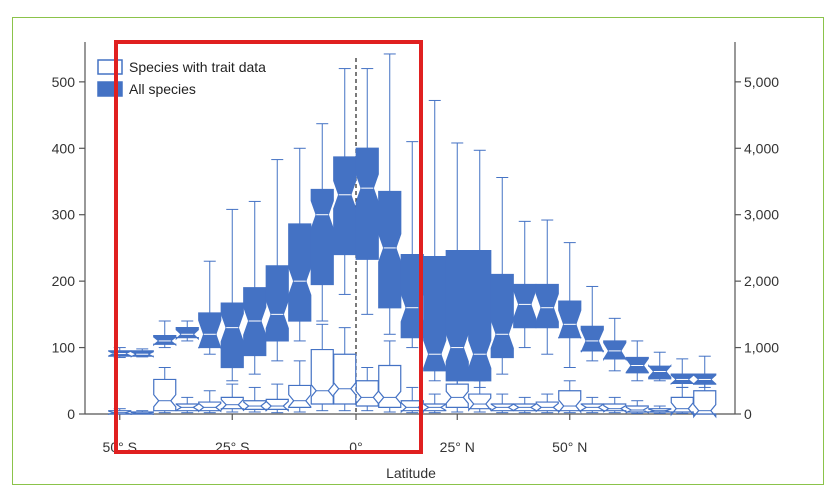 Image resolution: width=836 pixels, height=495 pixels. Describe the element at coordinates (569, 447) in the screenshot. I see `x-tick-label: 50° N` at that location.